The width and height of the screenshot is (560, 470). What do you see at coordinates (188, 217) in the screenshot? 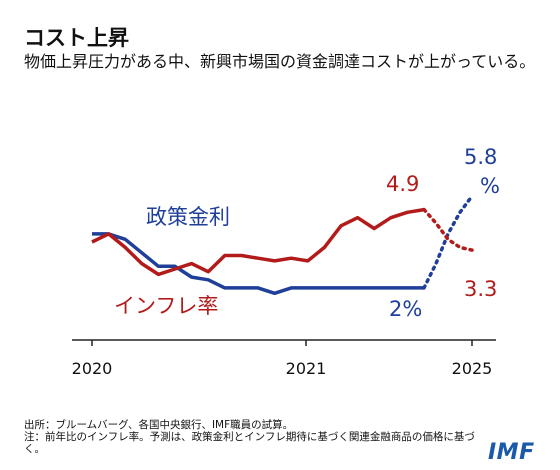
I see `series-label-policy-rate: 政策金利` at bounding box center [188, 217].